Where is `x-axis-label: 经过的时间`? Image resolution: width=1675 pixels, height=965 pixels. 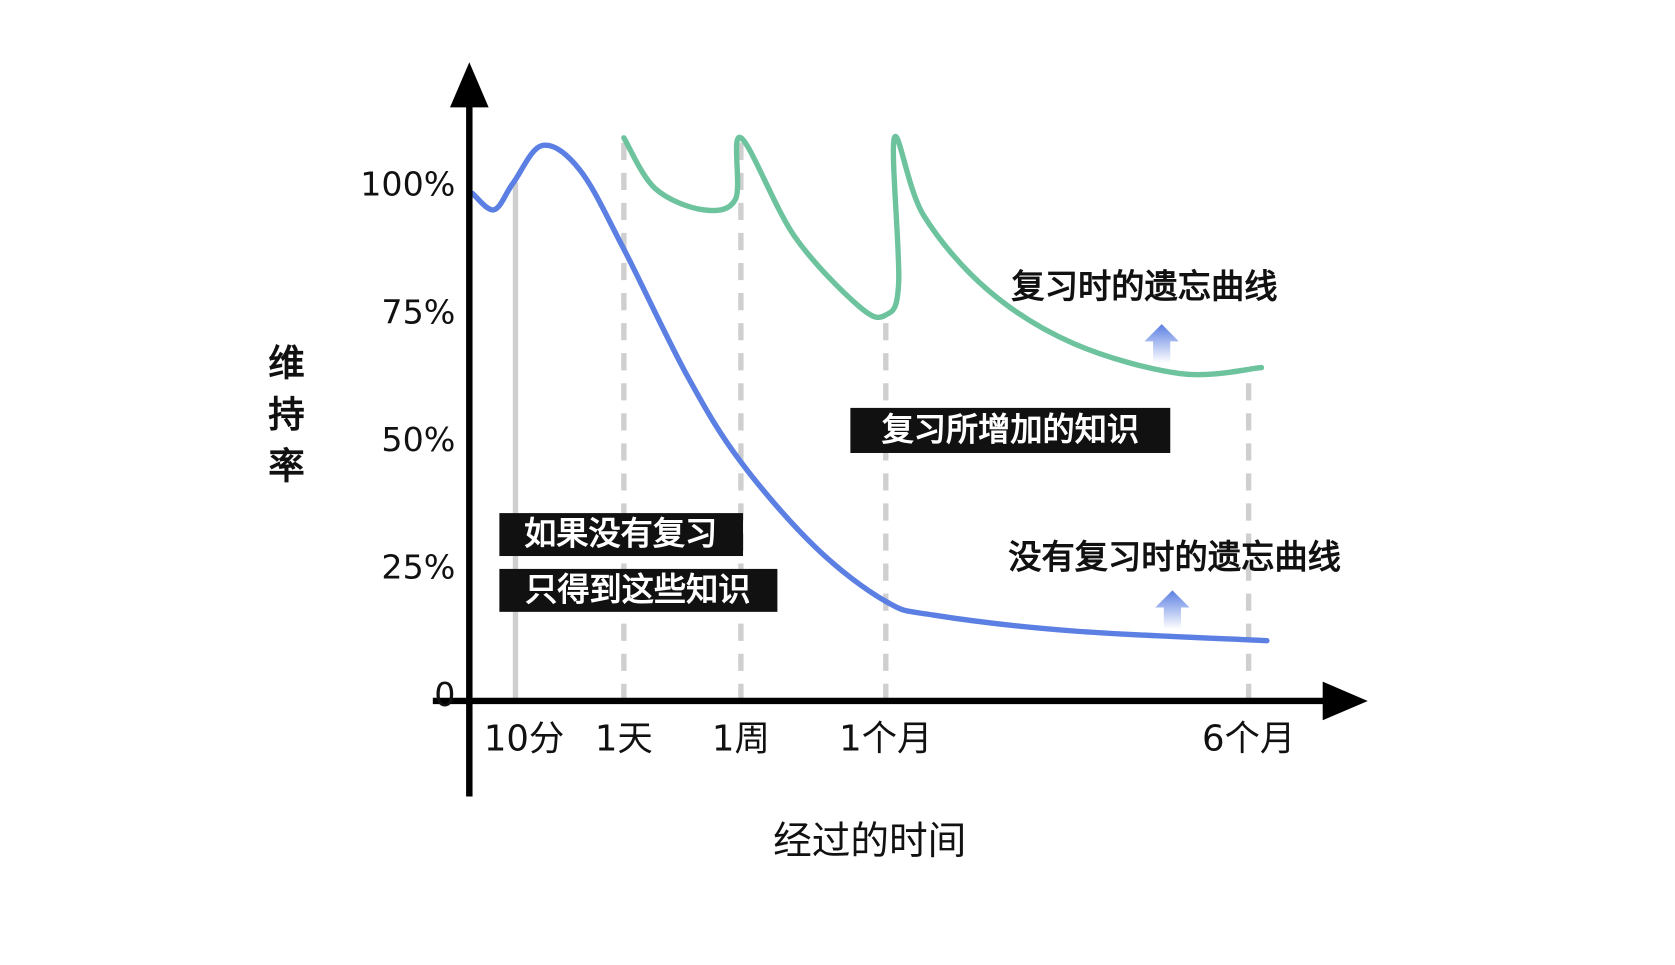 x-axis-label: 经过的时间 is located at coordinates (869, 841).